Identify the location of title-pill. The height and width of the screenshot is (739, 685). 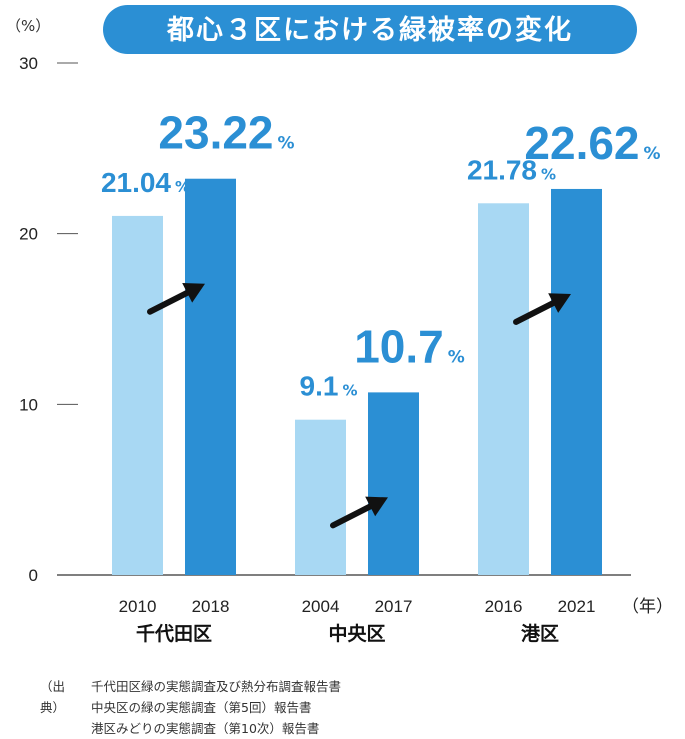
(370, 29).